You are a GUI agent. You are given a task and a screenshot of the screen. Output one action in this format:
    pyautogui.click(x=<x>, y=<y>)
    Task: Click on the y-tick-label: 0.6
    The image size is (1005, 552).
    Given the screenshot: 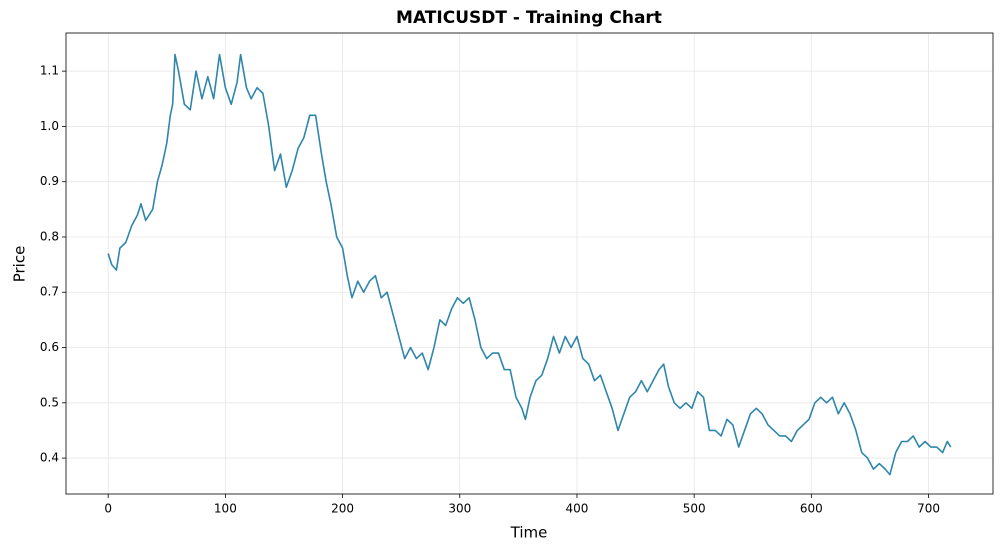 What is the action you would take?
    pyautogui.click(x=49, y=347)
    